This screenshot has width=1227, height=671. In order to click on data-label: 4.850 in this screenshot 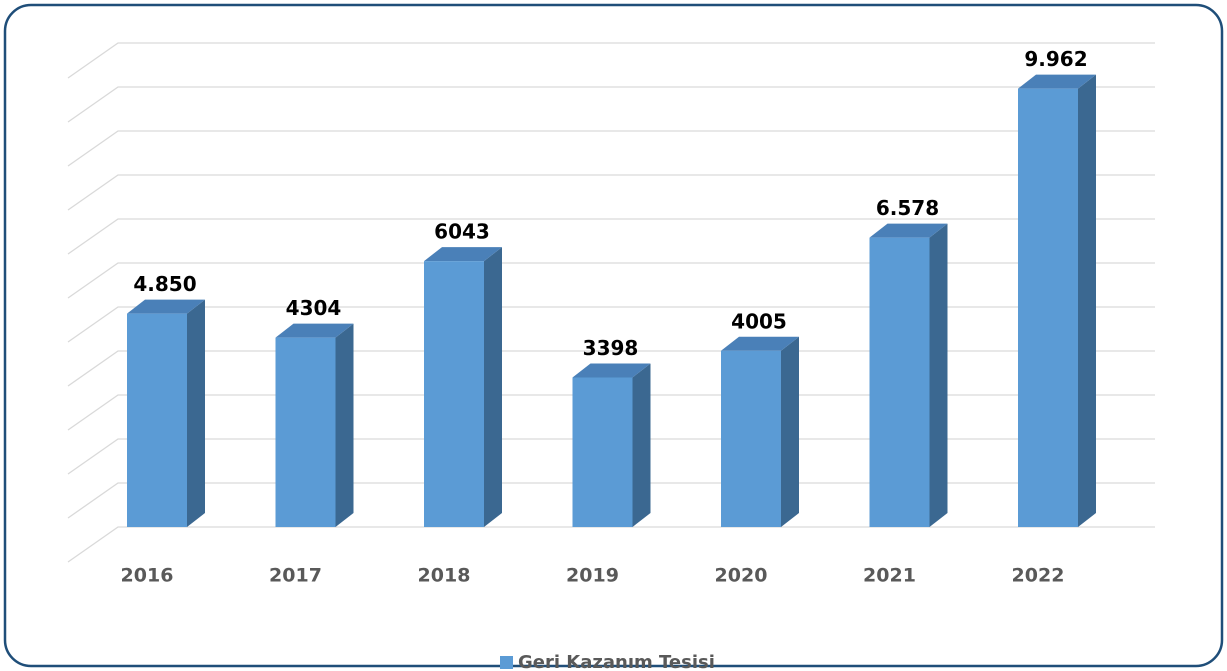, I will do `click(164, 284)`.